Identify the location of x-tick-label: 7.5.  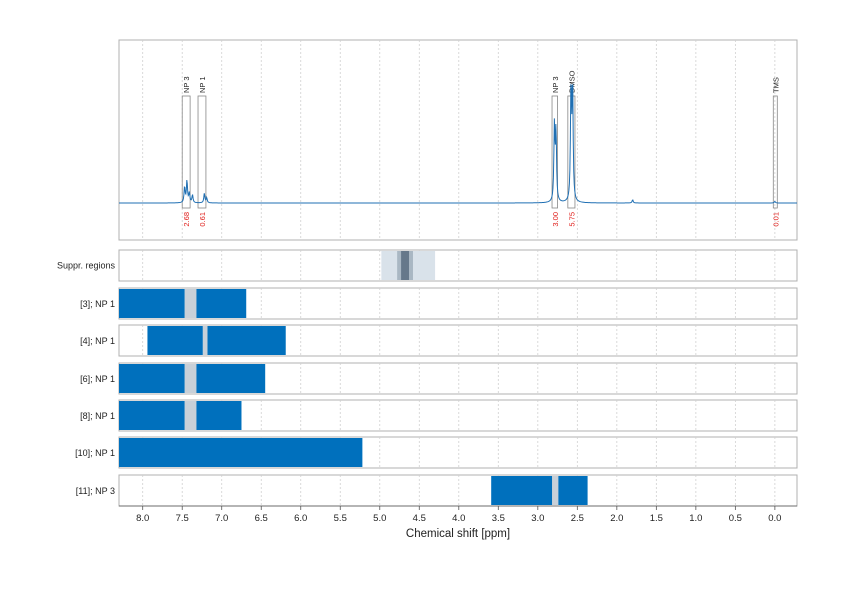
(182, 518).